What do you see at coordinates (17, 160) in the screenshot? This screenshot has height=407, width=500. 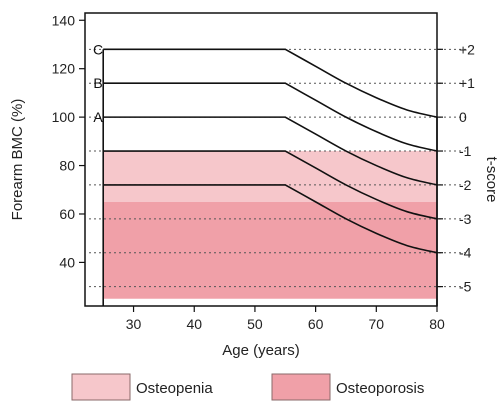 I see `y-axis-label: Forearm BMC (%)` at bounding box center [17, 160].